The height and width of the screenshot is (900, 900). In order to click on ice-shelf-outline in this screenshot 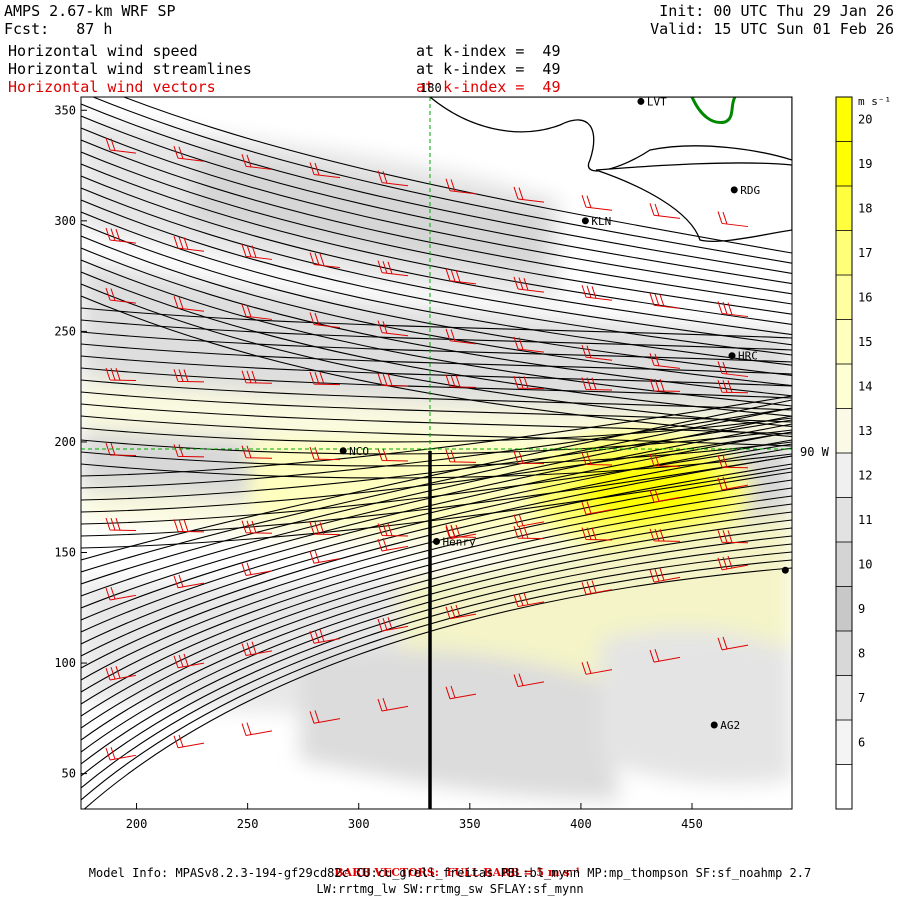, I will do `click(713, 111)`.